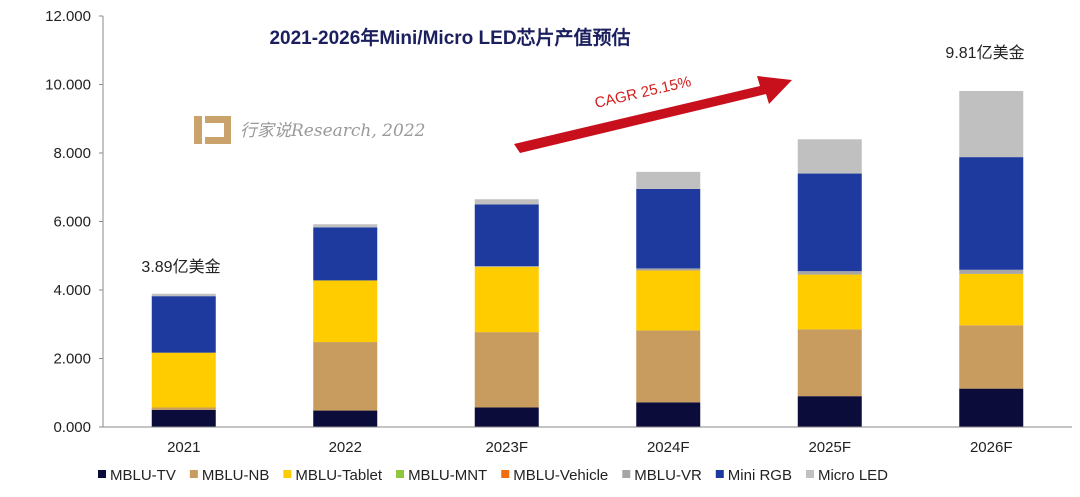 This screenshot has height=497, width=1080. Describe the element at coordinates (345, 447) in the screenshot. I see `x-tick-label: 2022` at that location.